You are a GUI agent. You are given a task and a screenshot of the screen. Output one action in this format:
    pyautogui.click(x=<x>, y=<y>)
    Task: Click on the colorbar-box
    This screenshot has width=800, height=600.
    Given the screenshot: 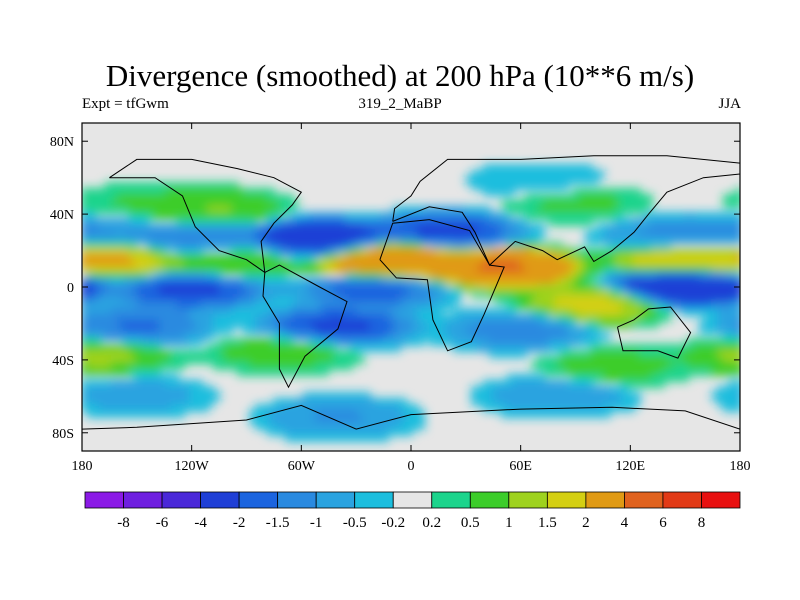 What is the action you would take?
    pyautogui.click(x=489, y=500)
    